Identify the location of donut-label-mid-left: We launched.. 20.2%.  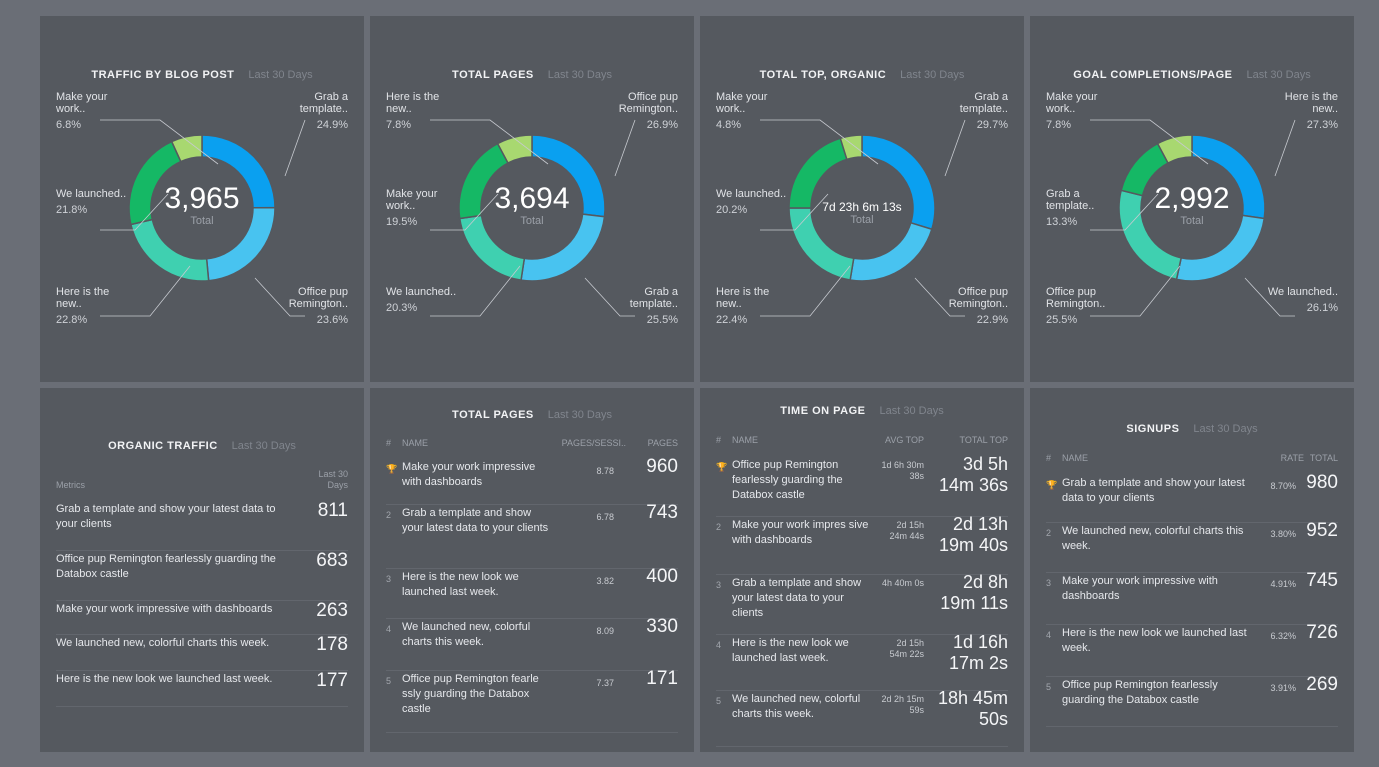
(751, 202).